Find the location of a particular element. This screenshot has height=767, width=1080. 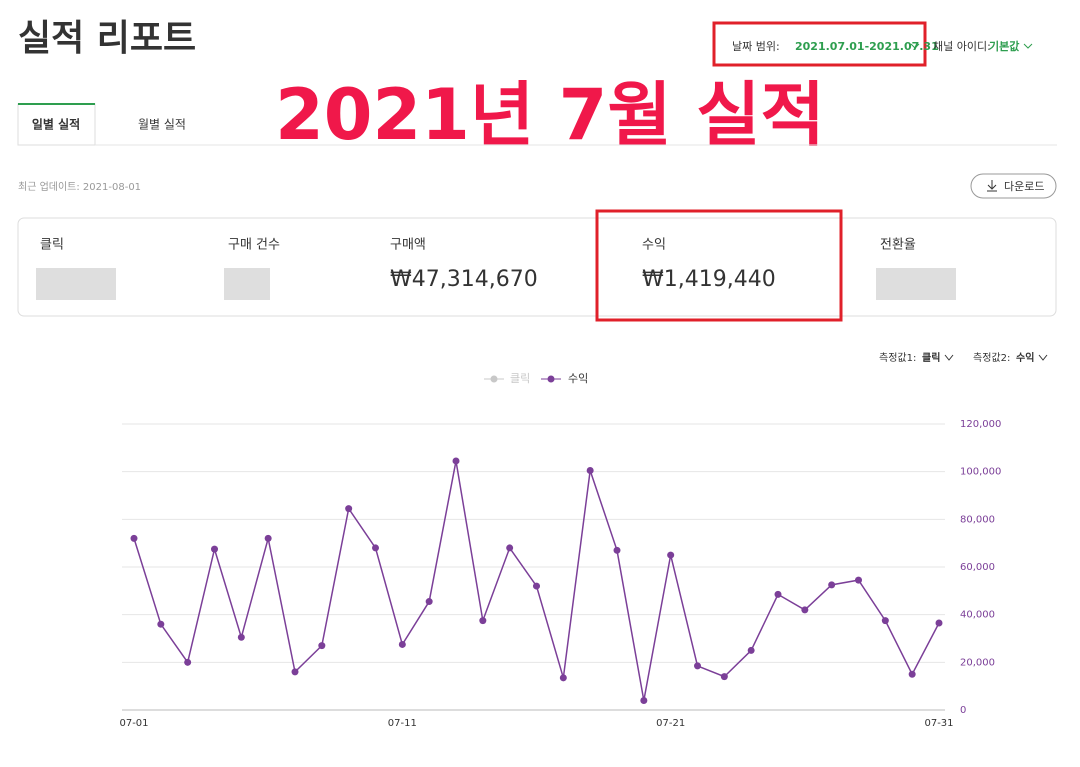

y2-tick-label: 80,000 is located at coordinates (977, 519).